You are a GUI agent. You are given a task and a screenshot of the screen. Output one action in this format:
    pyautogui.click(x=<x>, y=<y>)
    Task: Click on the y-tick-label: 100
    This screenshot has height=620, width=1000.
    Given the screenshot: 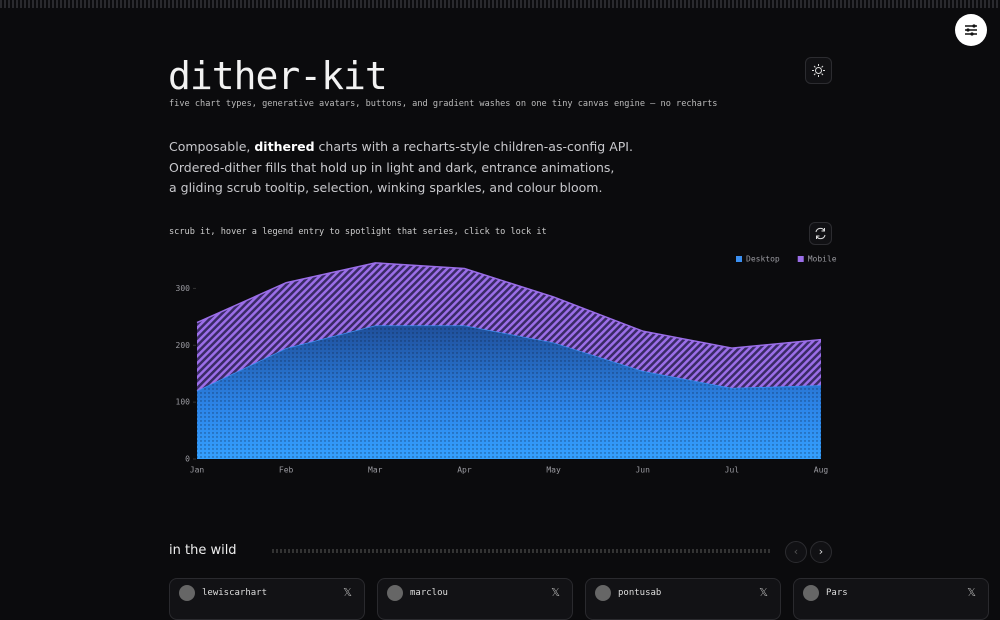 What is the action you would take?
    pyautogui.click(x=183, y=402)
    